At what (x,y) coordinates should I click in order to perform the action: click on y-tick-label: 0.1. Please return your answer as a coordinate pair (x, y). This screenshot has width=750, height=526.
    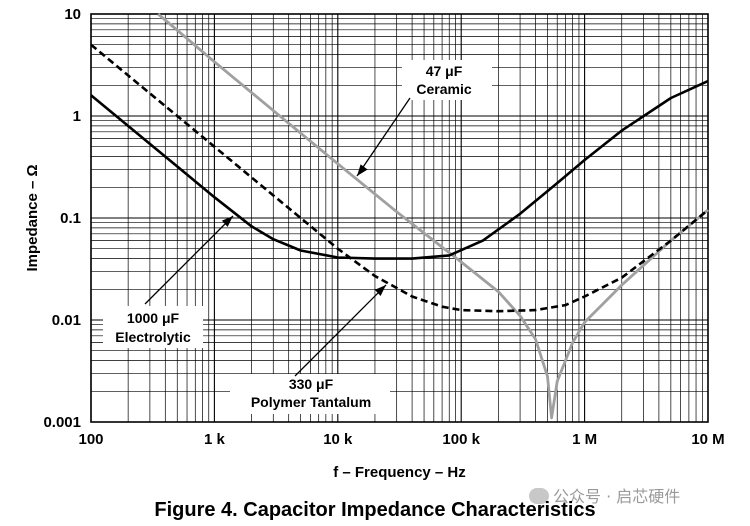
    Looking at the image, I should click on (70, 218).